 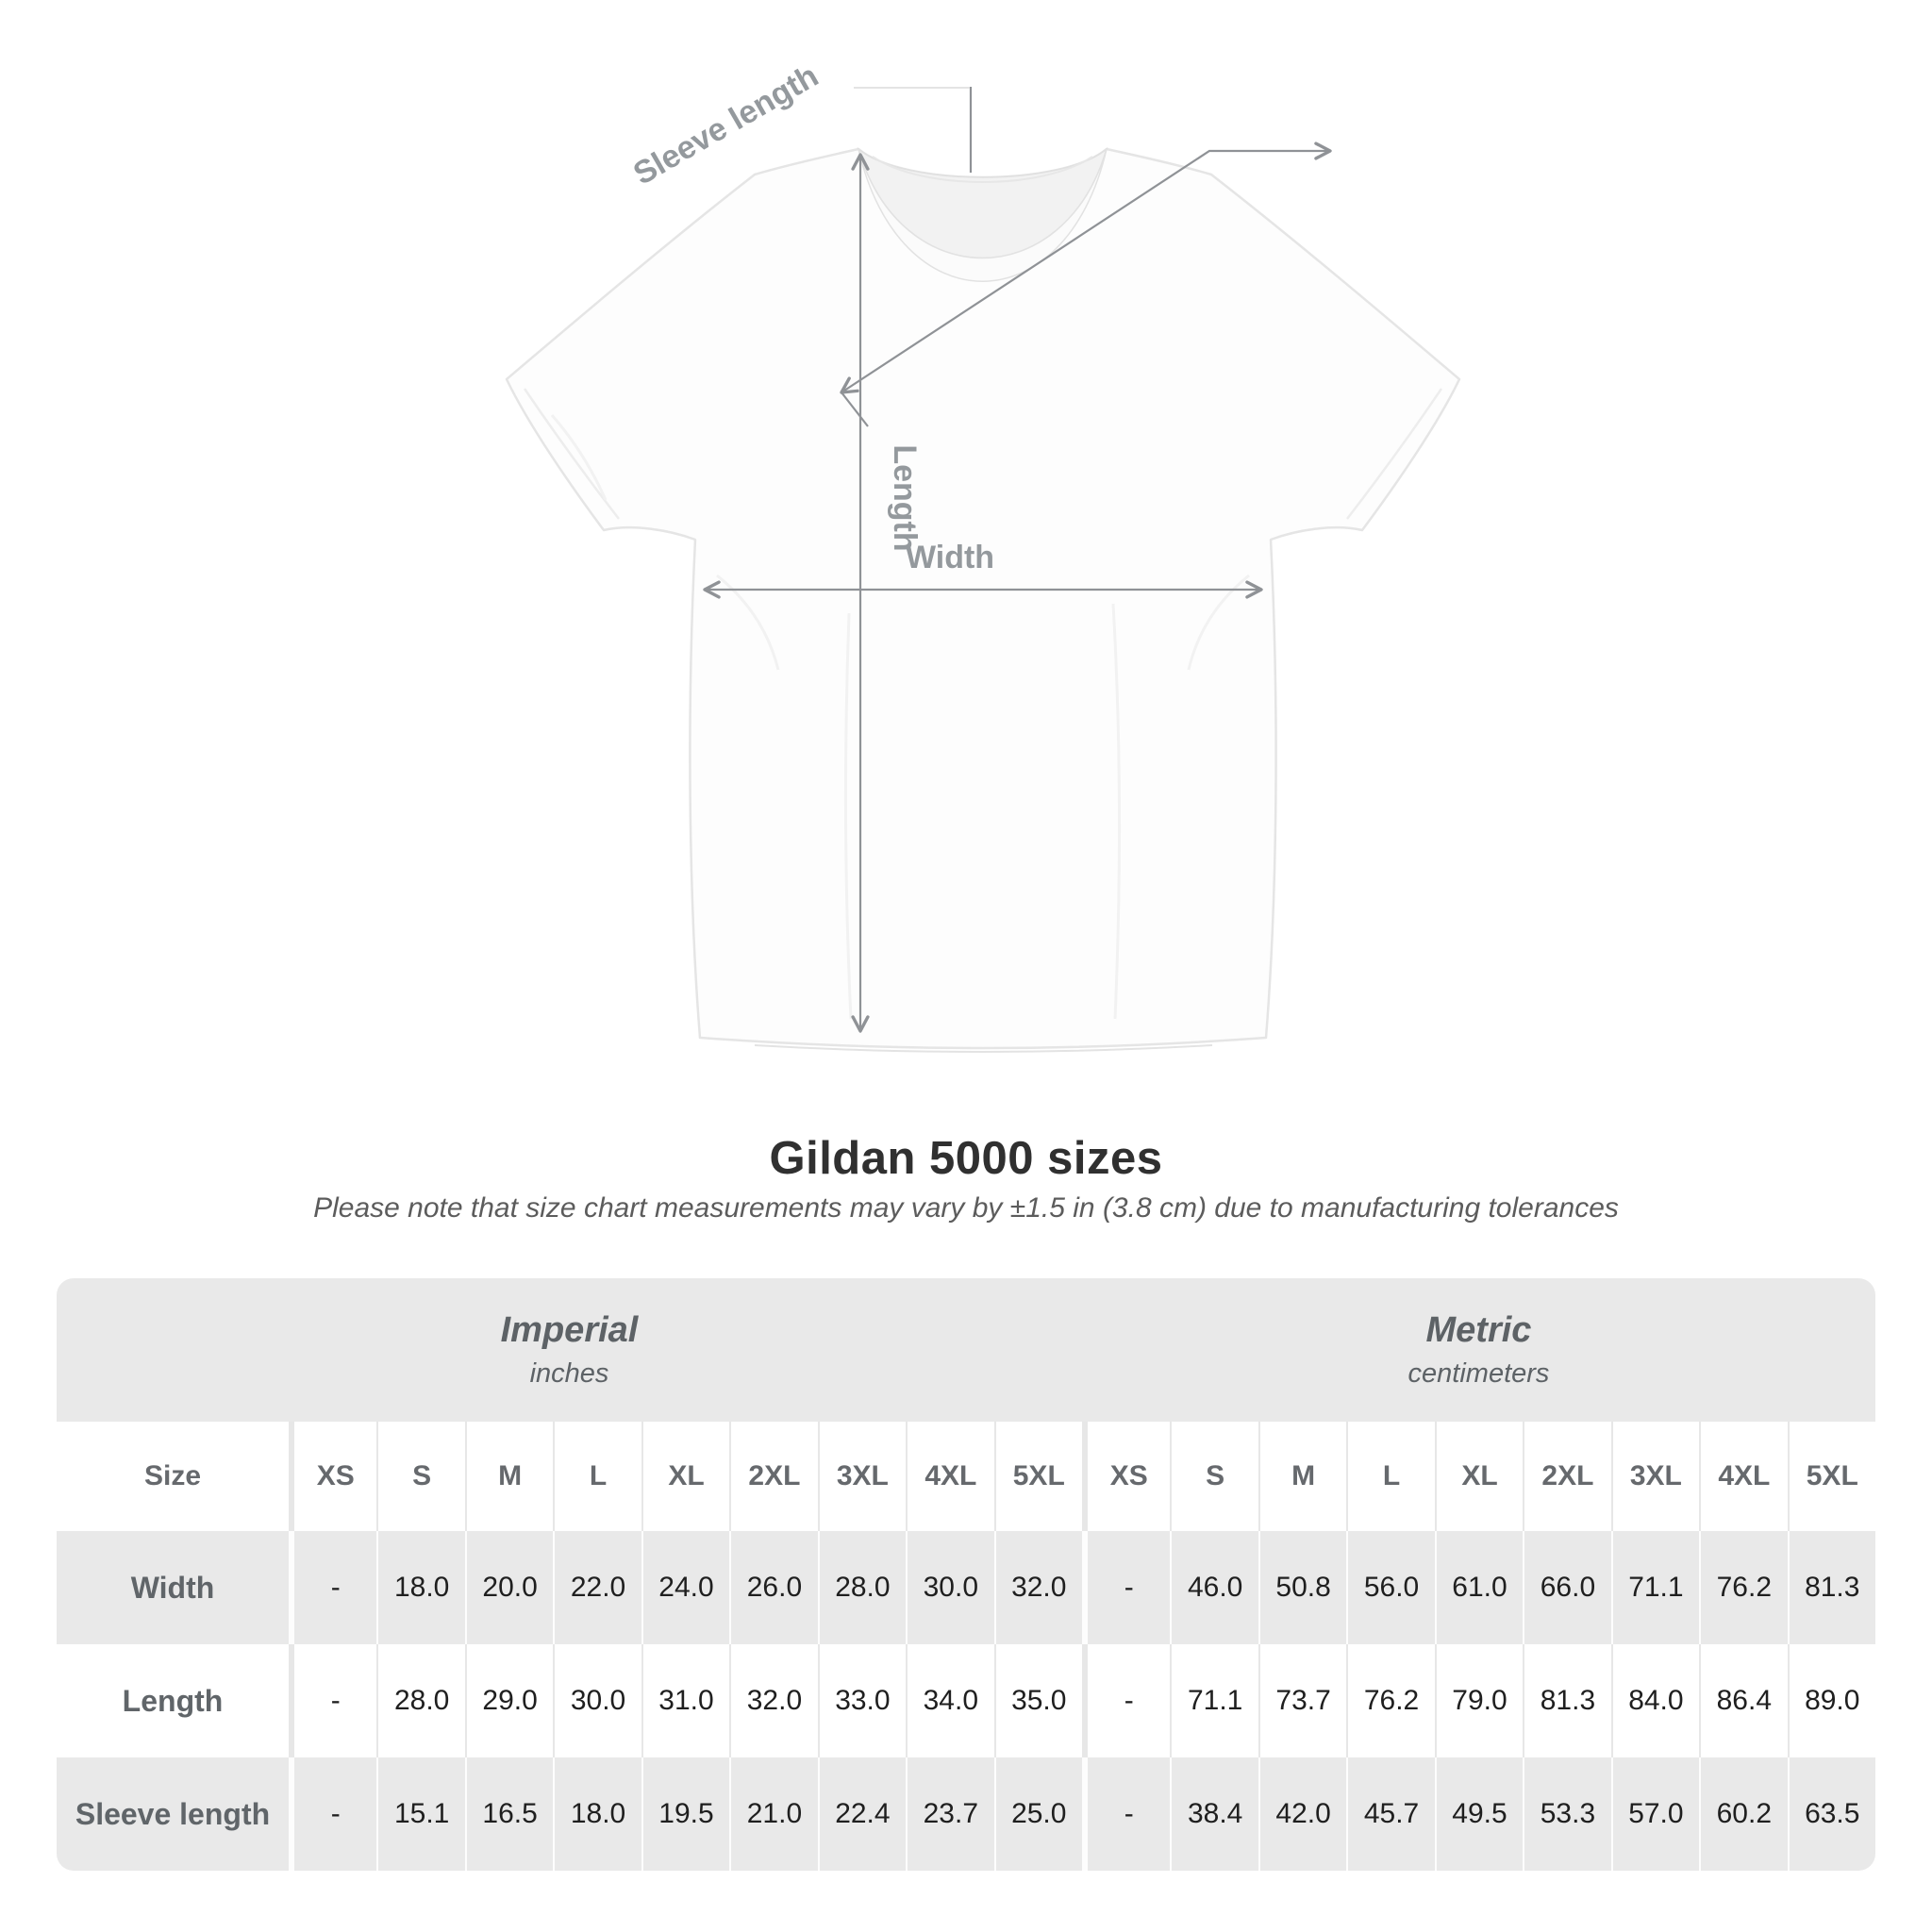 I want to click on value-imperial-sleeve-length-5xl: 25.0, so click(x=1037, y=1814).